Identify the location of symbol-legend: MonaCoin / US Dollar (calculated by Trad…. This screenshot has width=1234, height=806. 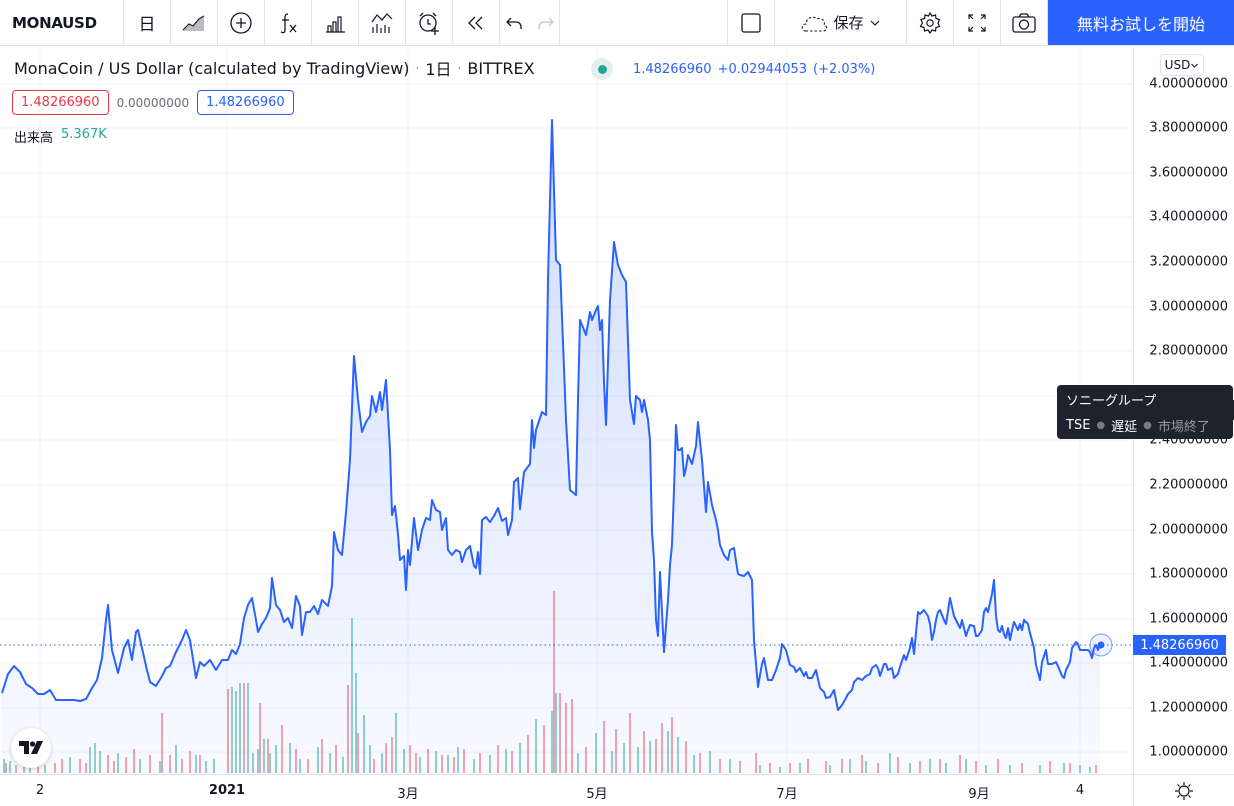
(274, 68).